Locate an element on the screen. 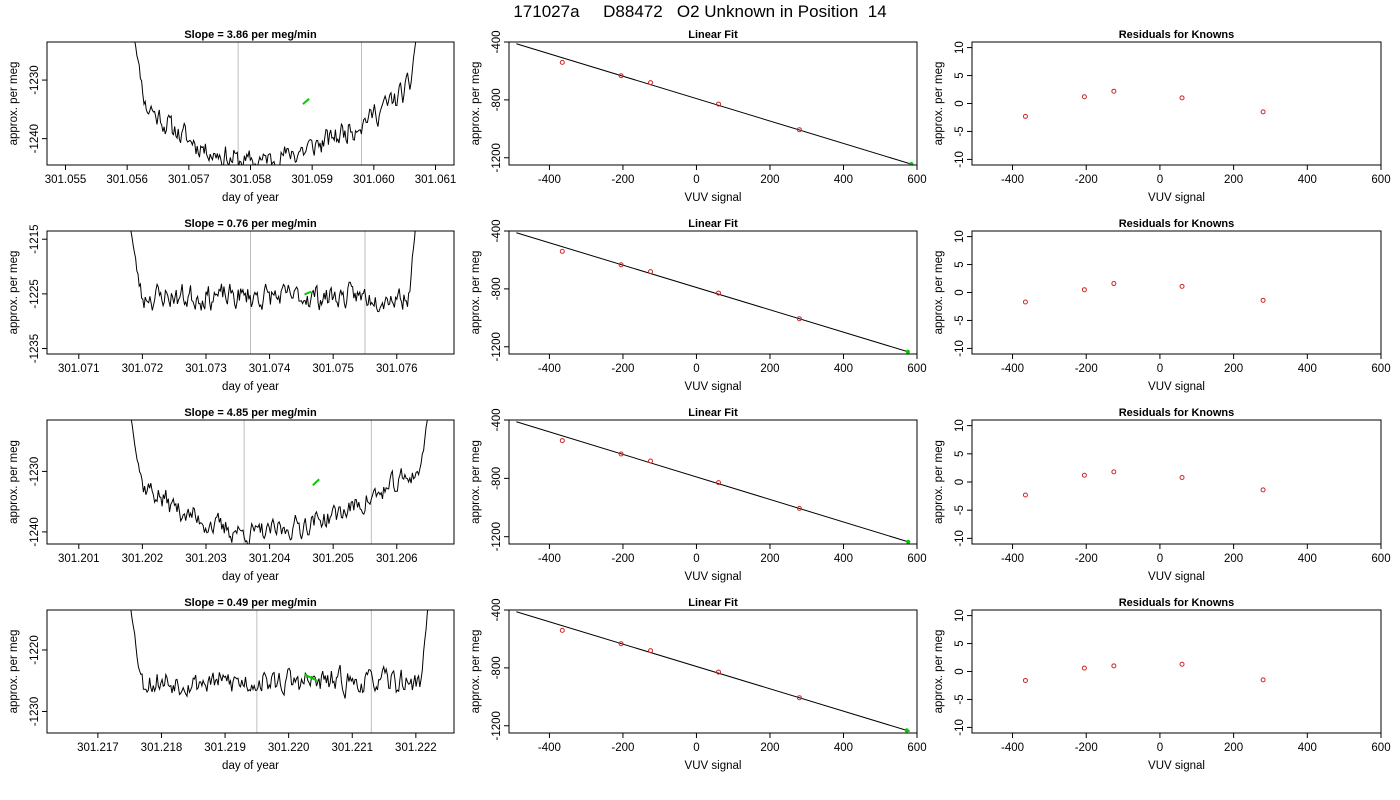 This screenshot has width=1400, height=800. x-tick-label: 301.055 is located at coordinates (66, 180).